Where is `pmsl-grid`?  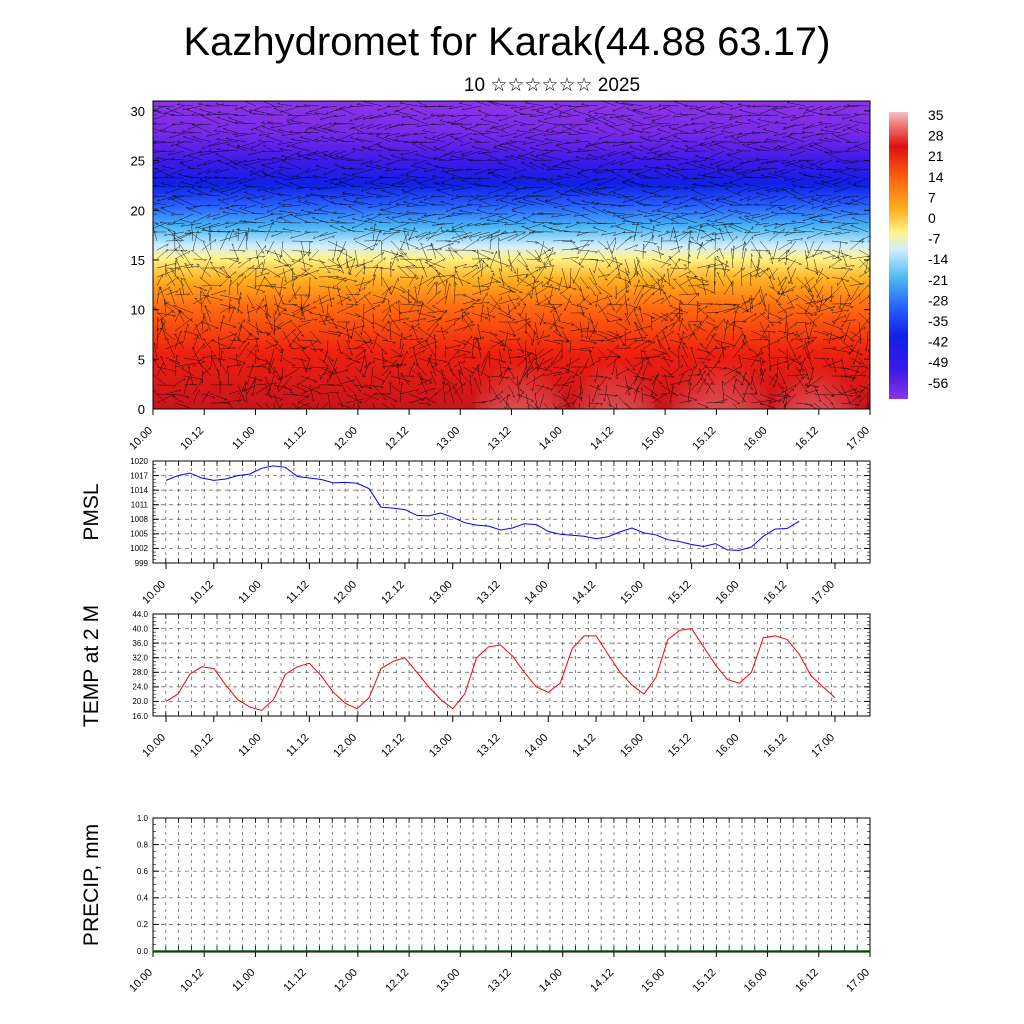
pmsl-grid is located at coordinates (511, 512).